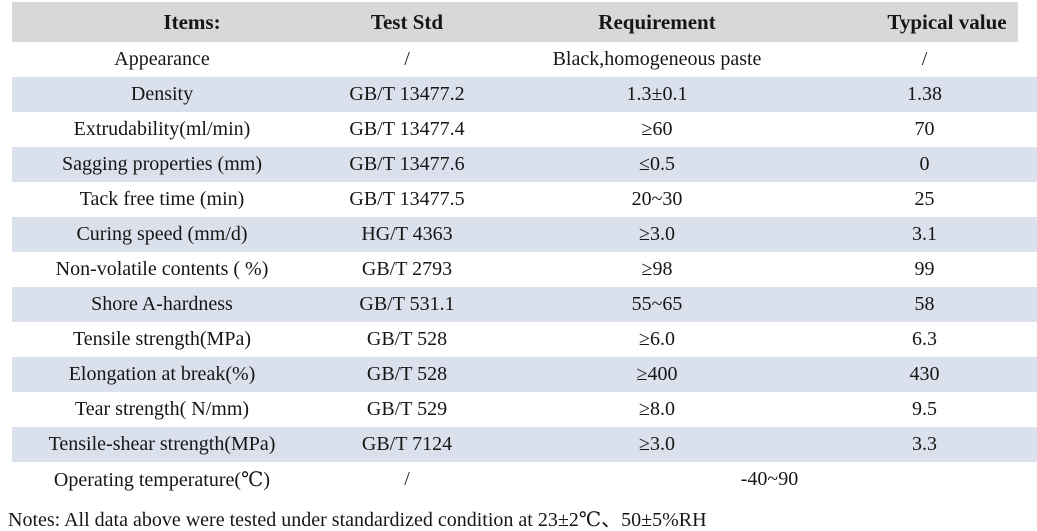 The width and height of the screenshot is (1037, 531). Describe the element at coordinates (924, 164) in the screenshot. I see `typical-value-cell: 0` at that location.